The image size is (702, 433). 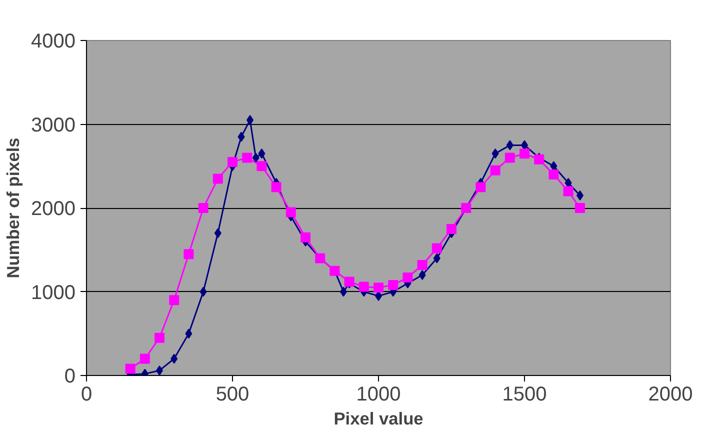 What do you see at coordinates (233, 395) in the screenshot?
I see `x-tick-label: 500` at bounding box center [233, 395].